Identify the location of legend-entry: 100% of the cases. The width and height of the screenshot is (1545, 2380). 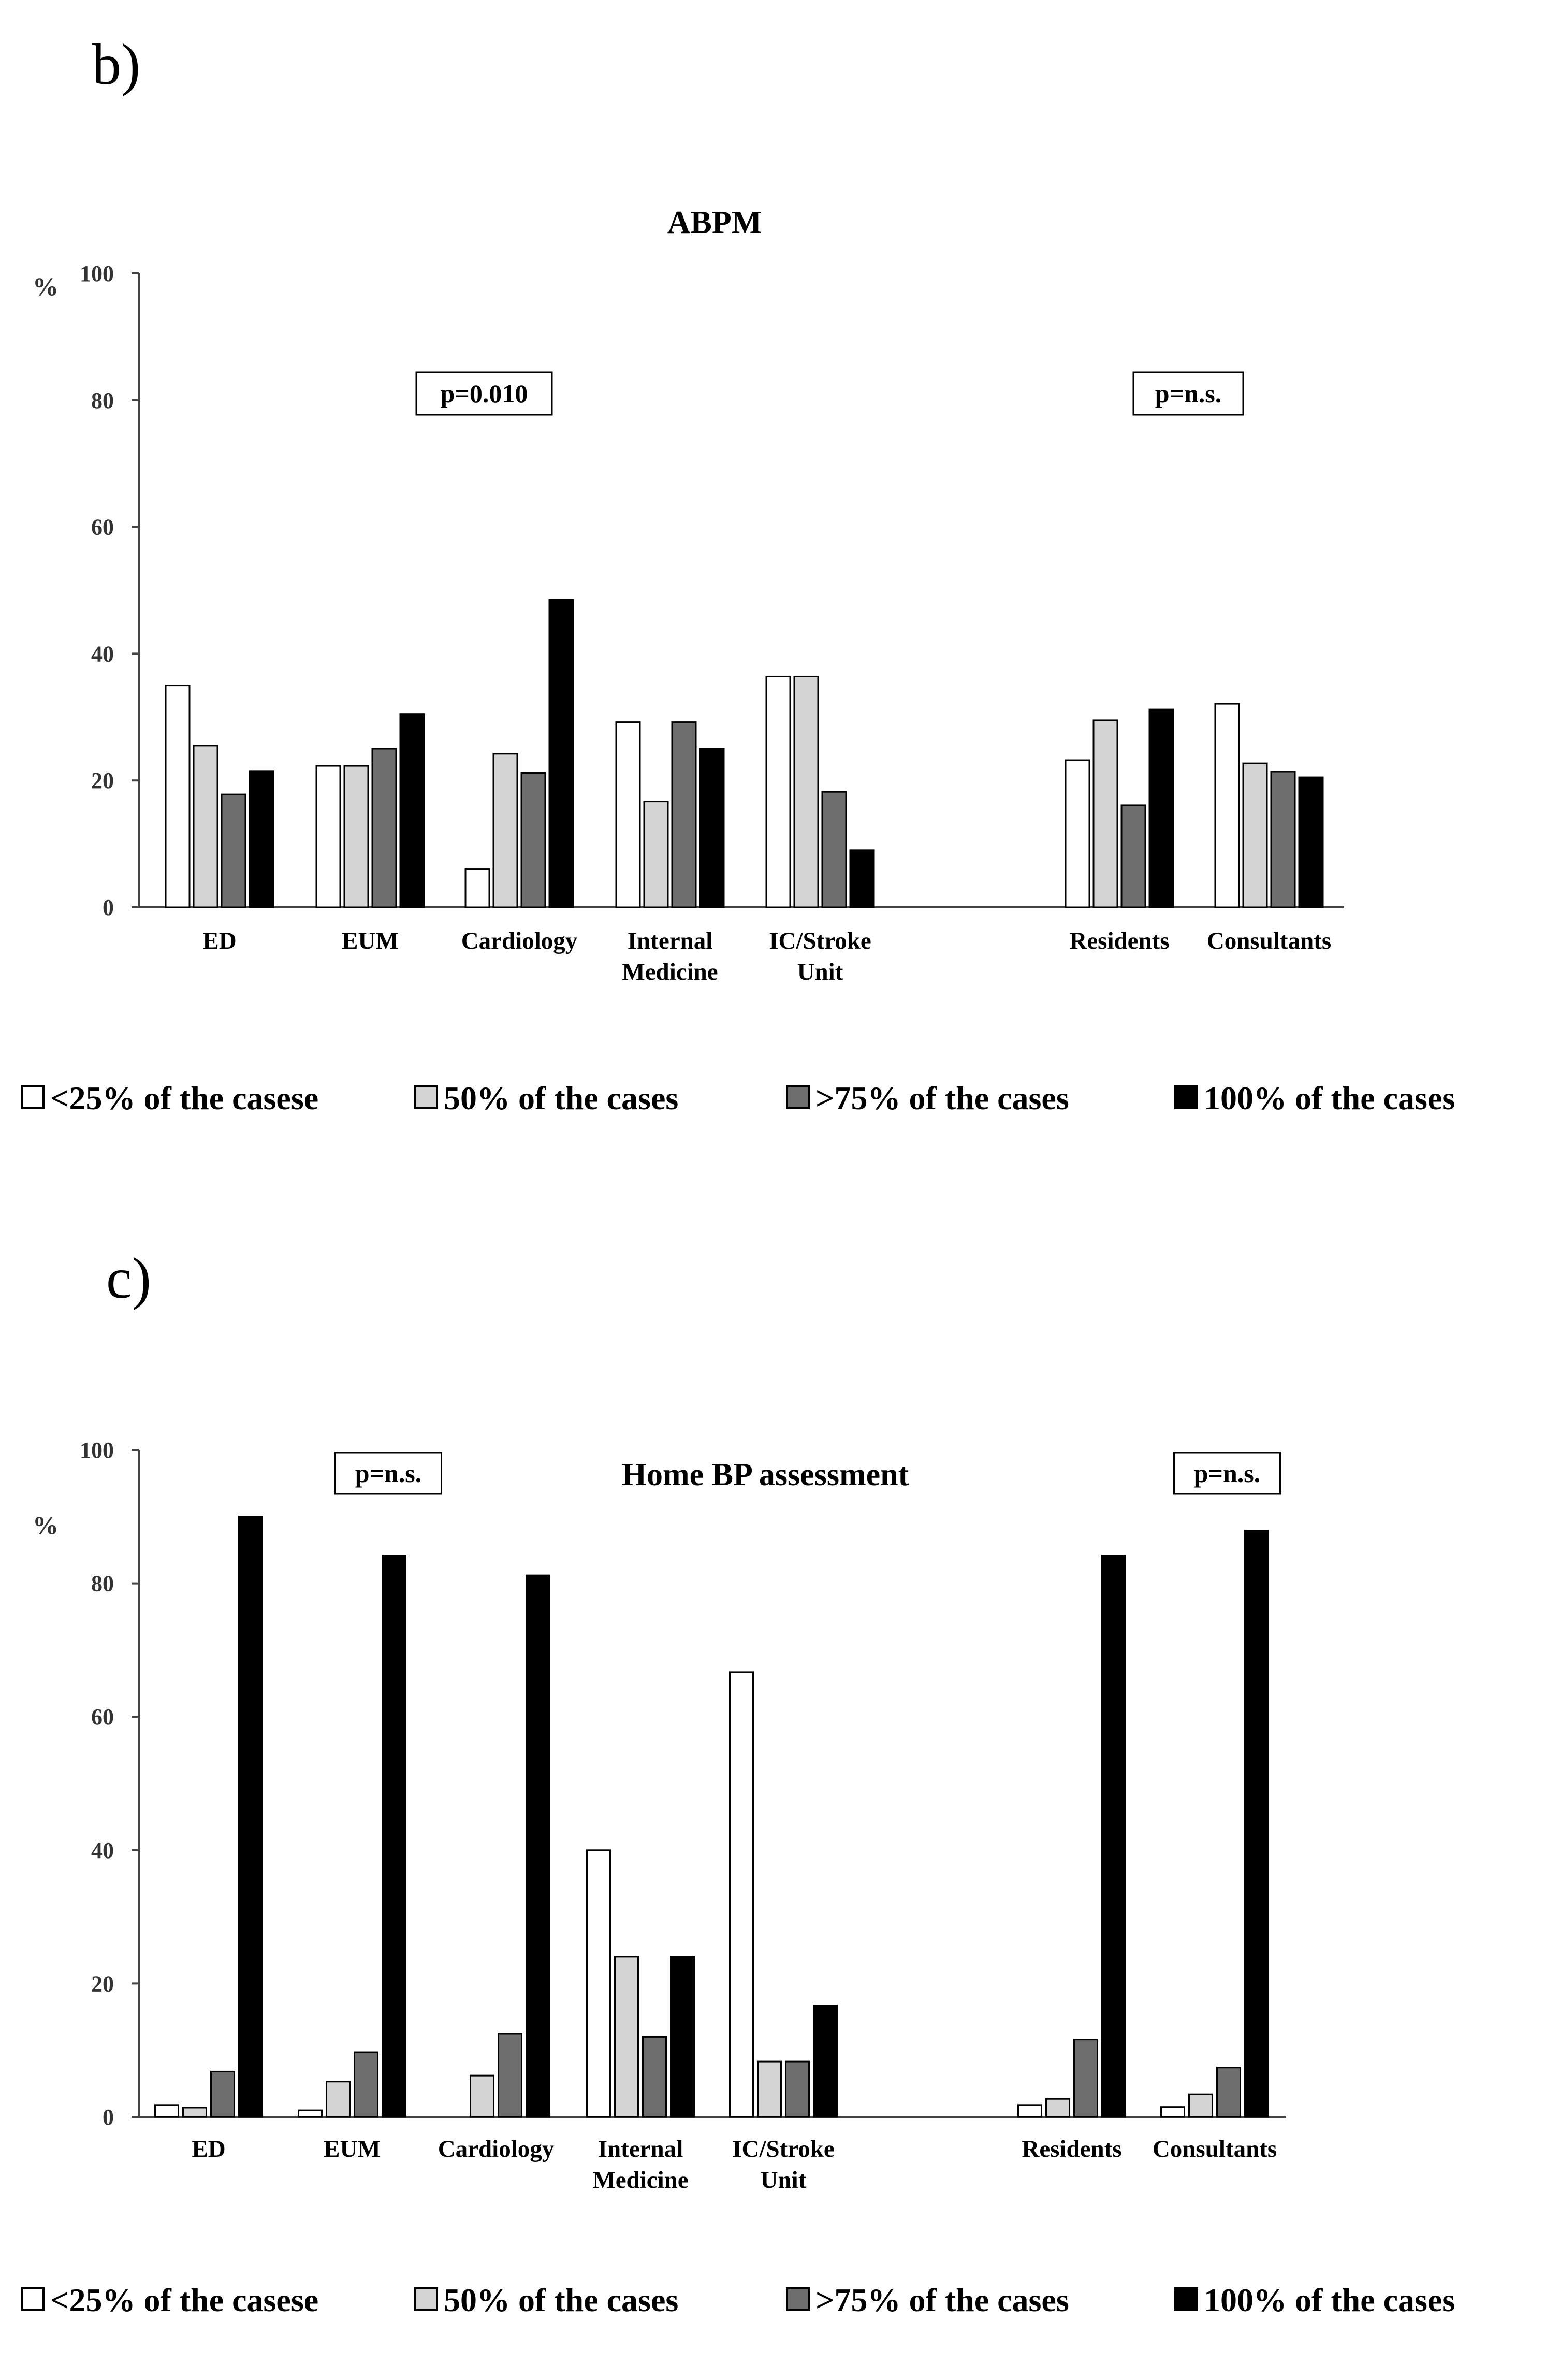
(1329, 2300).